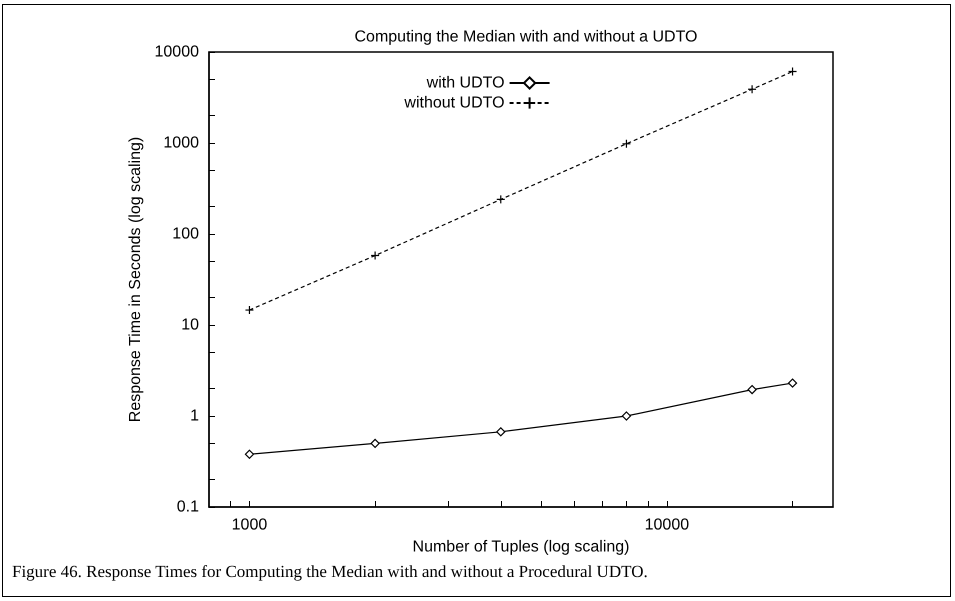  Describe the element at coordinates (465, 83) in the screenshot. I see `legend-label: with UDTO` at that location.